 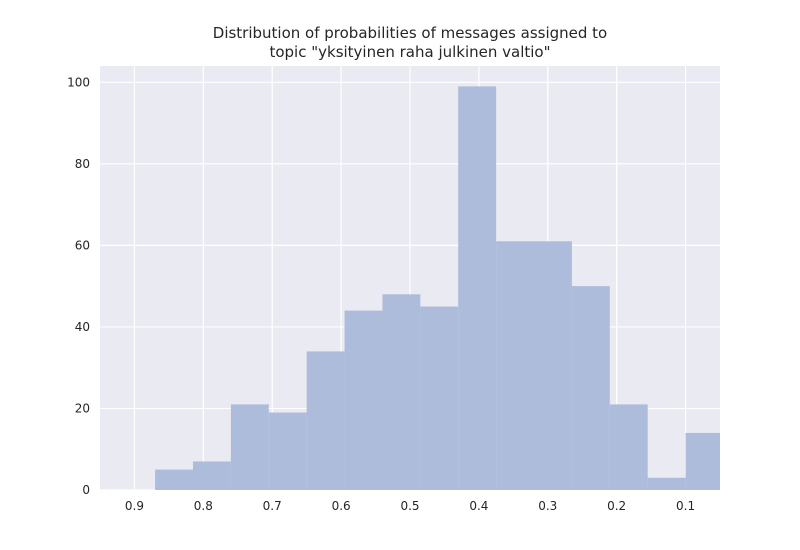 What do you see at coordinates (82, 164) in the screenshot?
I see `y-tick-label: 80` at bounding box center [82, 164].